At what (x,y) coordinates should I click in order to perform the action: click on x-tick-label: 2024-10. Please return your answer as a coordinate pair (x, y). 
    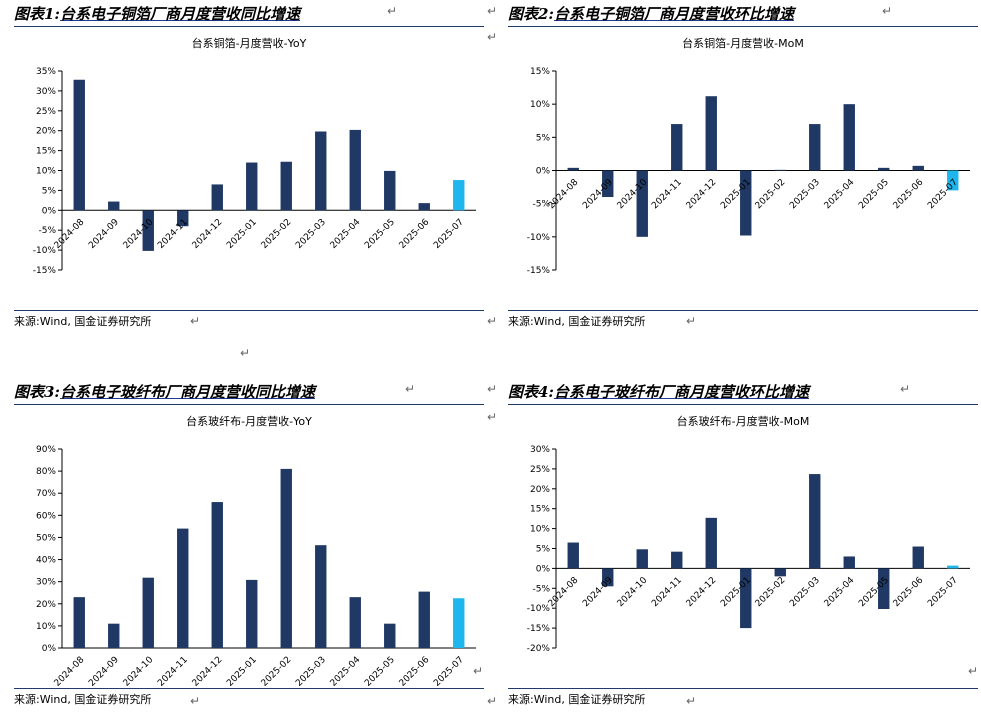
    Looking at the image, I should click on (633, 592).